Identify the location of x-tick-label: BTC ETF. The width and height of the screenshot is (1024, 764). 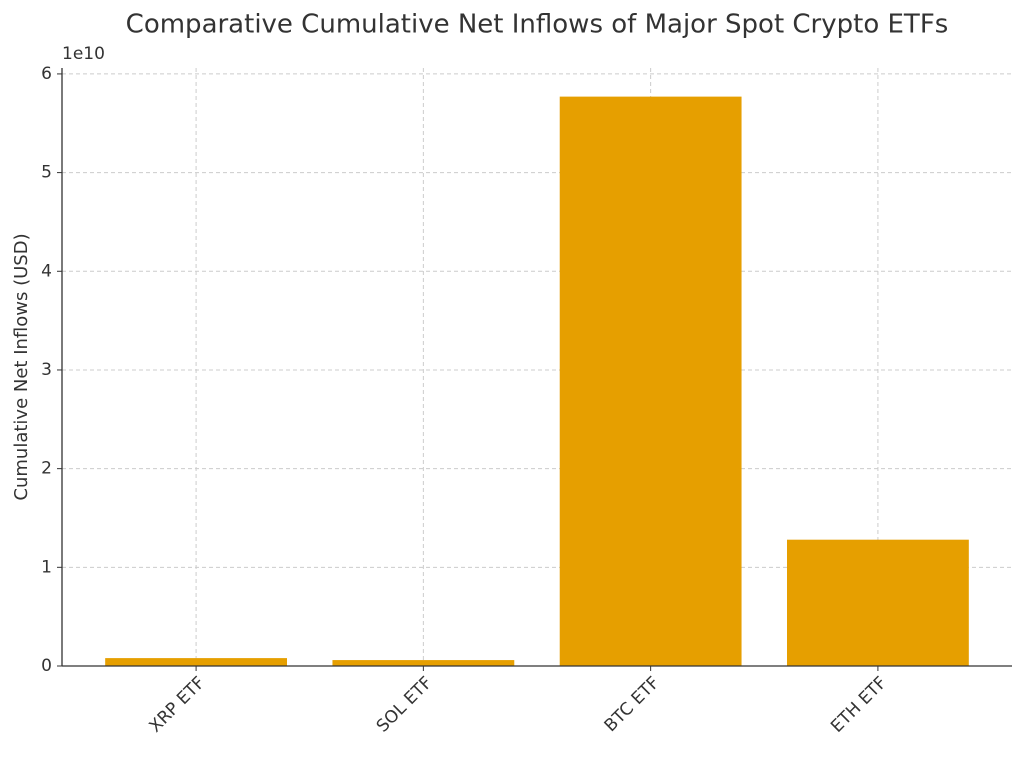
(632, 704).